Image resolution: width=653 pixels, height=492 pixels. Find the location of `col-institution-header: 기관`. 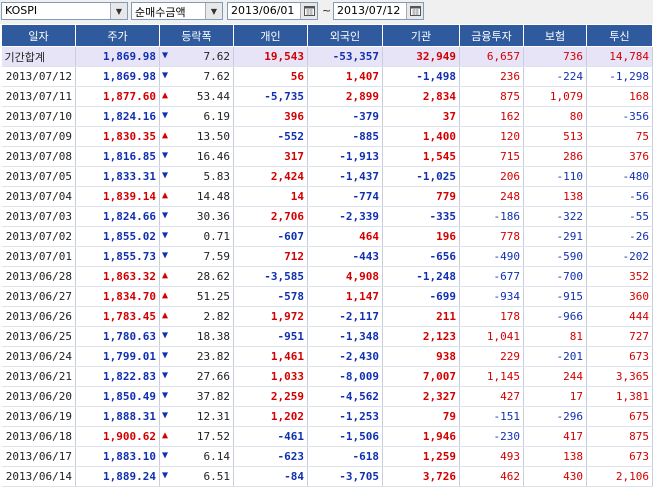

col-institution-header: 기관 is located at coordinates (421, 36).